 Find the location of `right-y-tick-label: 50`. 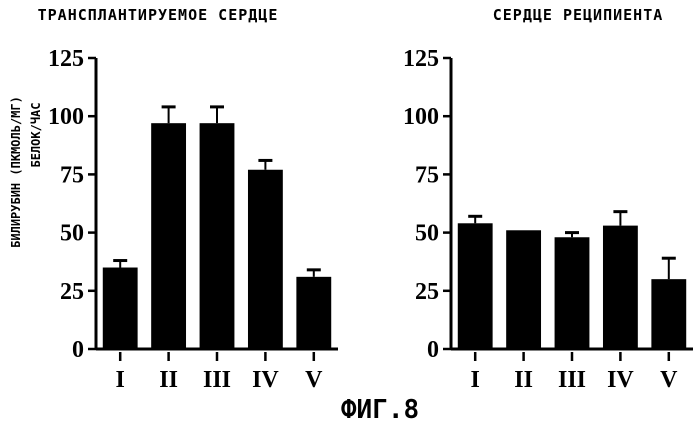

right-y-tick-label: 50 is located at coordinates (427, 234).